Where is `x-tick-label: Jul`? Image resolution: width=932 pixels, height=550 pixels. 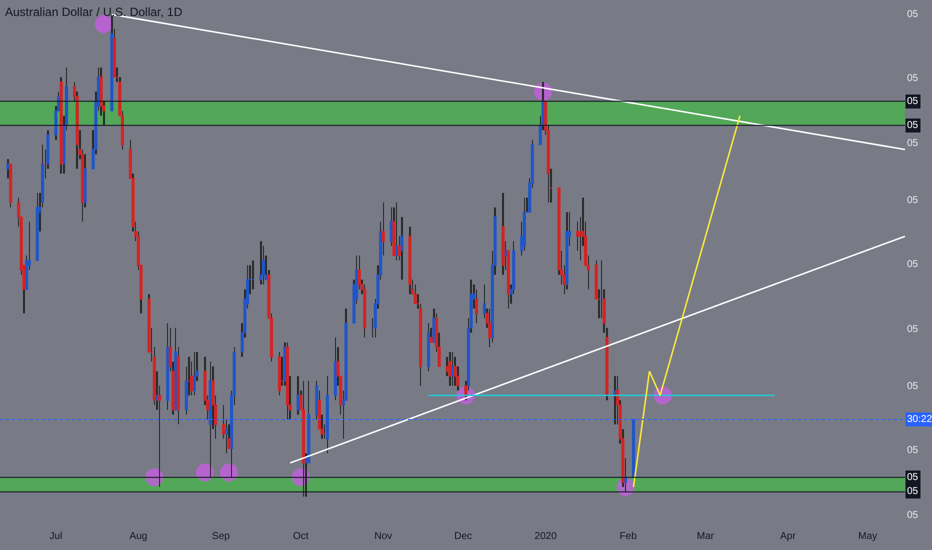 x-tick-label: Jul is located at coordinates (56, 536).